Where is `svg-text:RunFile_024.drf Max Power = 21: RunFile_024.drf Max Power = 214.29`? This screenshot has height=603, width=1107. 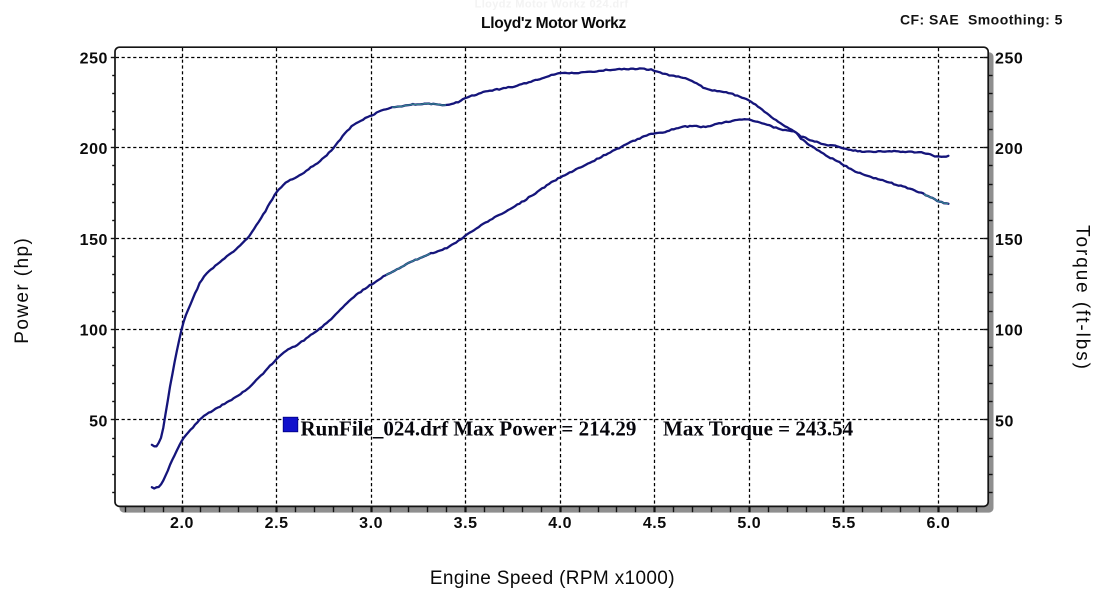
svg-text:RunFile_024.drf Max Power = 21: RunFile_024.drf Max Power = 214.29 is located at coordinates (469, 429).